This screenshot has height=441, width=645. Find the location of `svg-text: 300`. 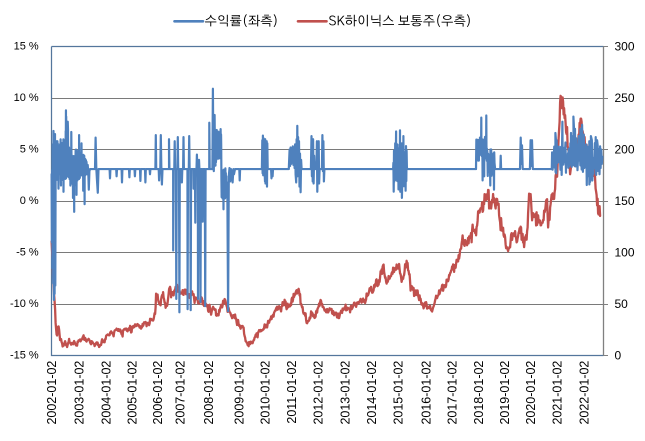

svg-text: 300 is located at coordinates (625, 47).